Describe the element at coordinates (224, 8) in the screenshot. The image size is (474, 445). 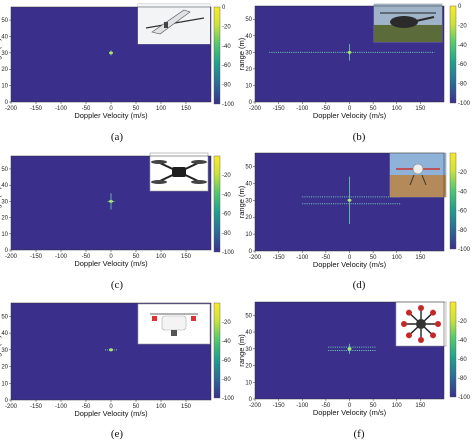
I see `colorbar-tick-label: 0` at that location.